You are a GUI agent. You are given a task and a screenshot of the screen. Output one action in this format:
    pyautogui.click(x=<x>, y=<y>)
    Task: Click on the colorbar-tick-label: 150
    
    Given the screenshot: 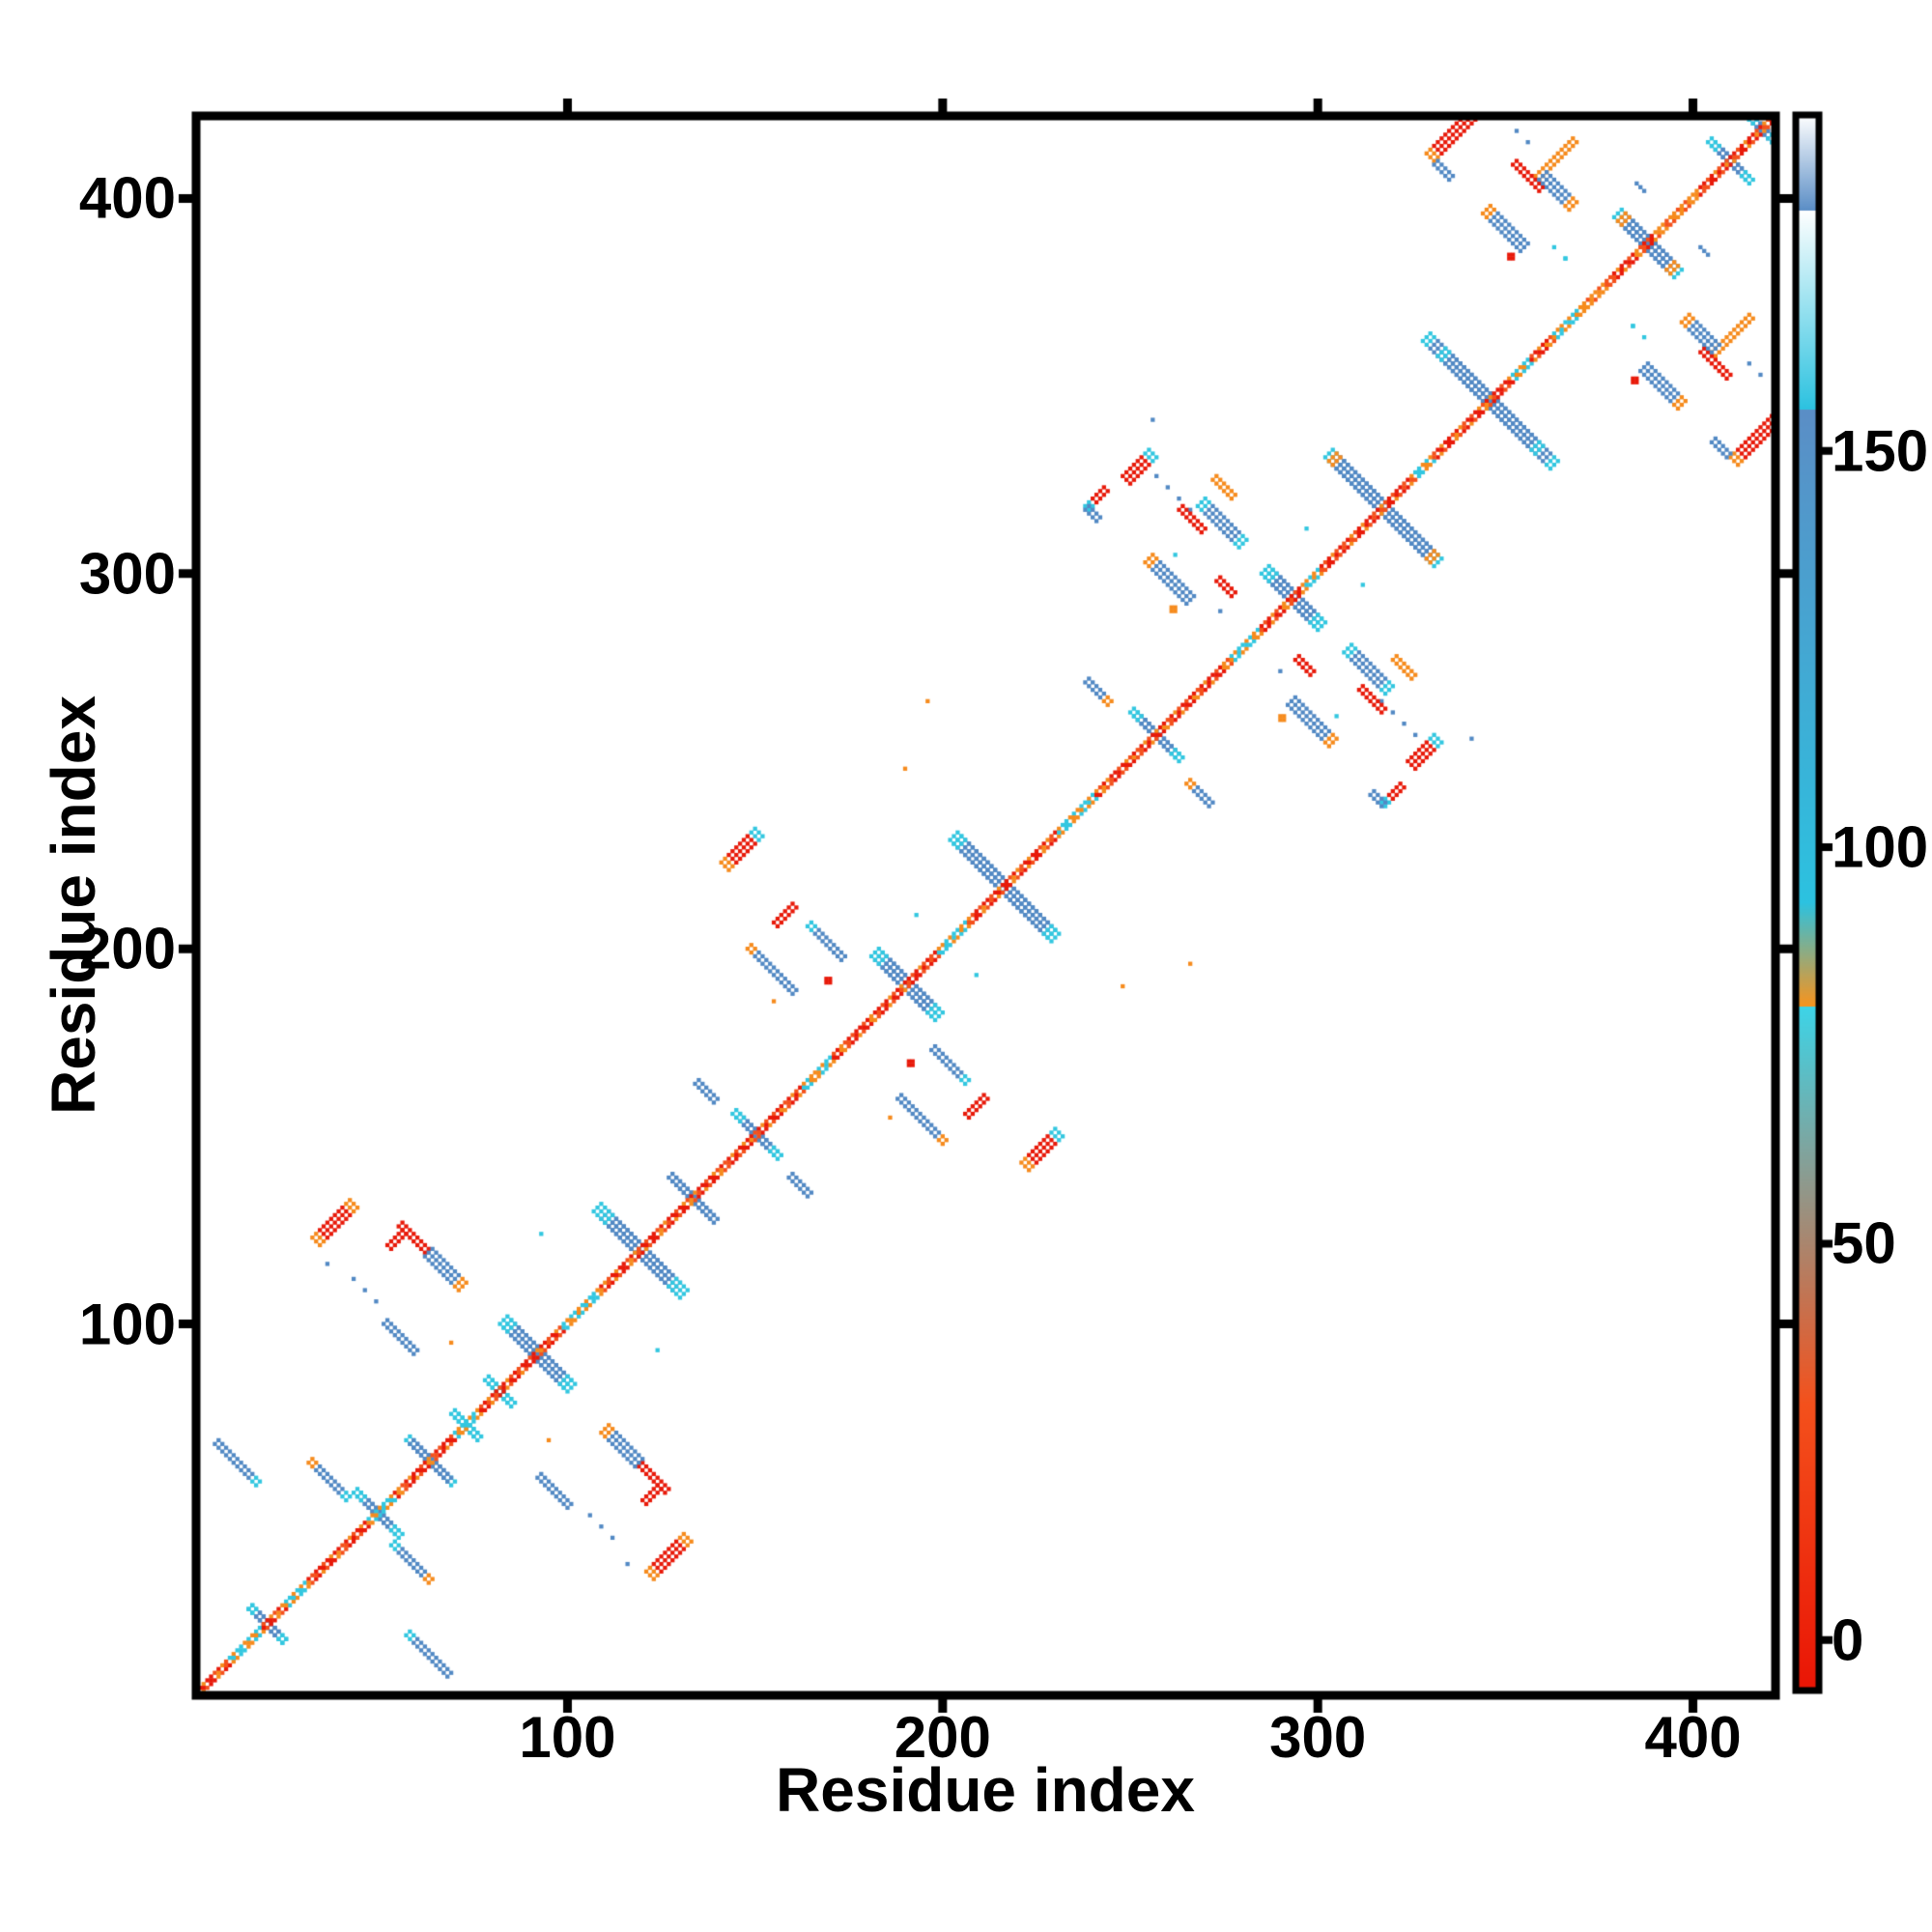 What is the action you would take?
    pyautogui.click(x=1880, y=451)
    